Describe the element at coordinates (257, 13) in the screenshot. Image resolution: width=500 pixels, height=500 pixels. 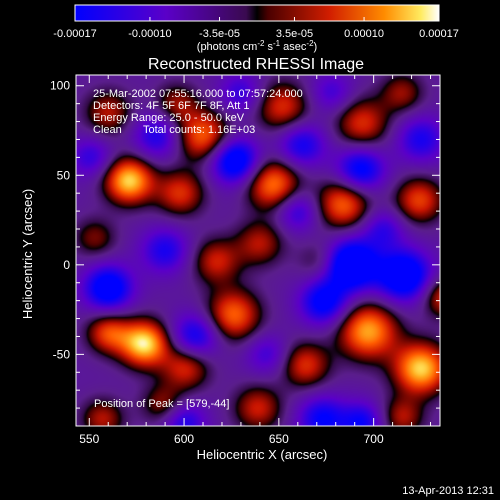
I see `colorbar-gradient` at that location.